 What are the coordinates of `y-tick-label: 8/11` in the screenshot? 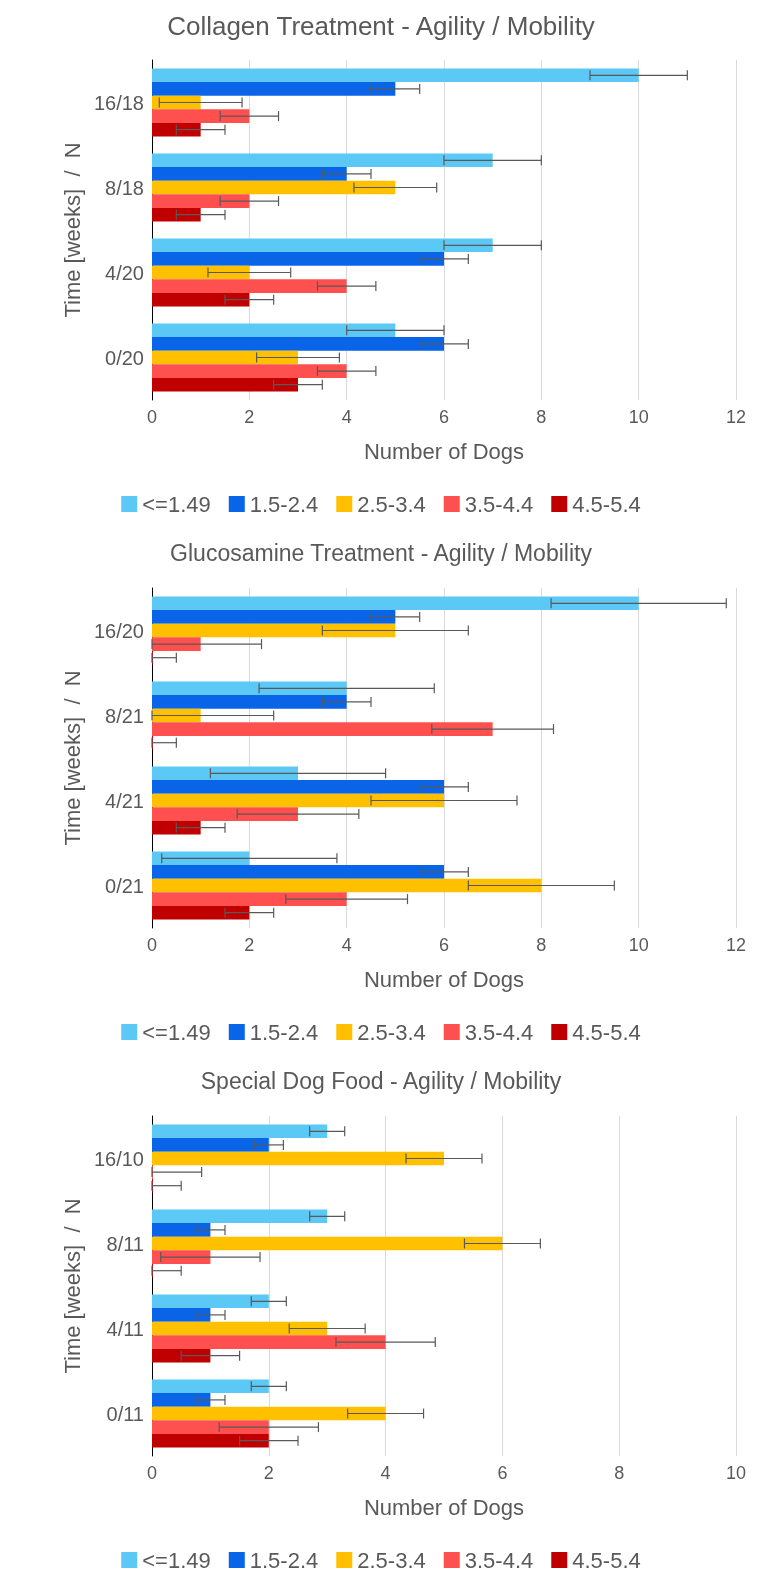 It's located at (125, 1243).